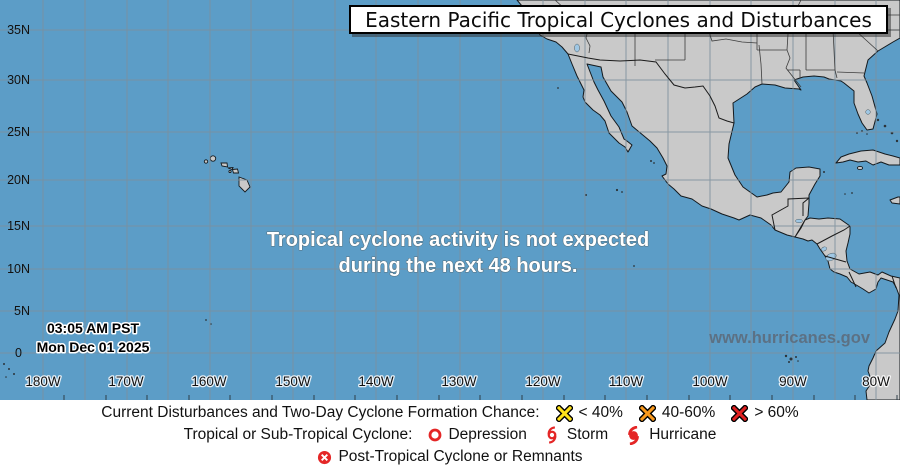  Describe the element at coordinates (298, 434) in the screenshot. I see `cyclone-type-label: Tropical or Sub-Tropical Cyclone:` at that location.